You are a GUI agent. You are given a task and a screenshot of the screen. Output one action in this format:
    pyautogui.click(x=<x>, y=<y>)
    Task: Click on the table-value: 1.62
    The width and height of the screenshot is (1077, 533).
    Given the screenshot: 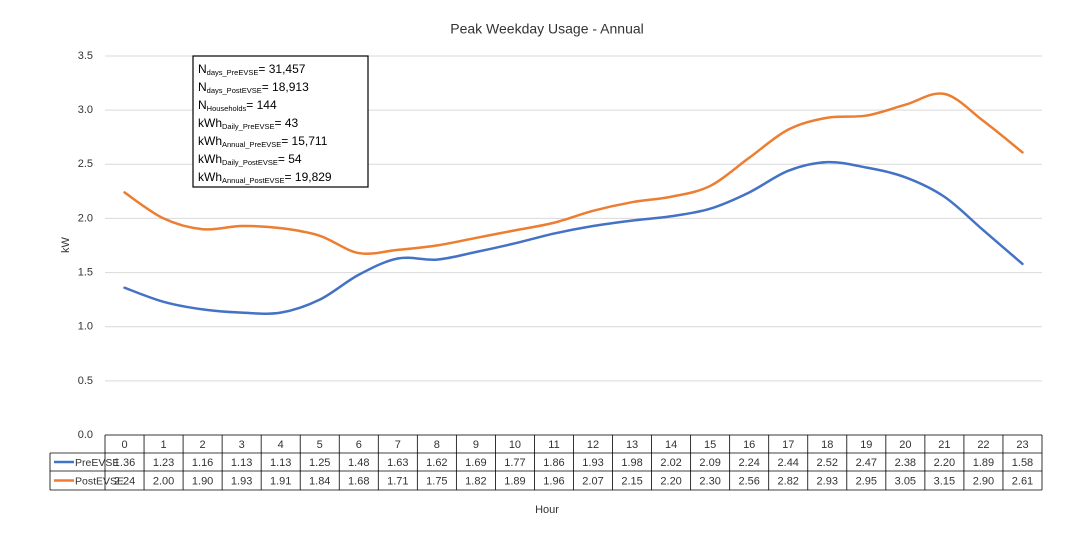 What is the action you would take?
    pyautogui.click(x=436, y=463)
    